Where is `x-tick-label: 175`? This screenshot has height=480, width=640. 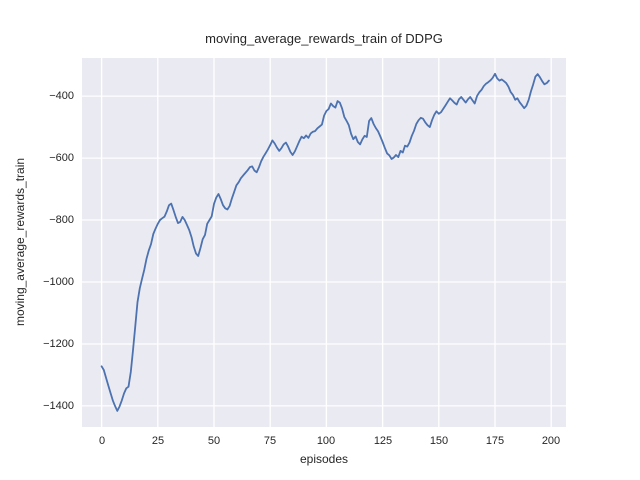
x-tick-label: 175 is located at coordinates (495, 441).